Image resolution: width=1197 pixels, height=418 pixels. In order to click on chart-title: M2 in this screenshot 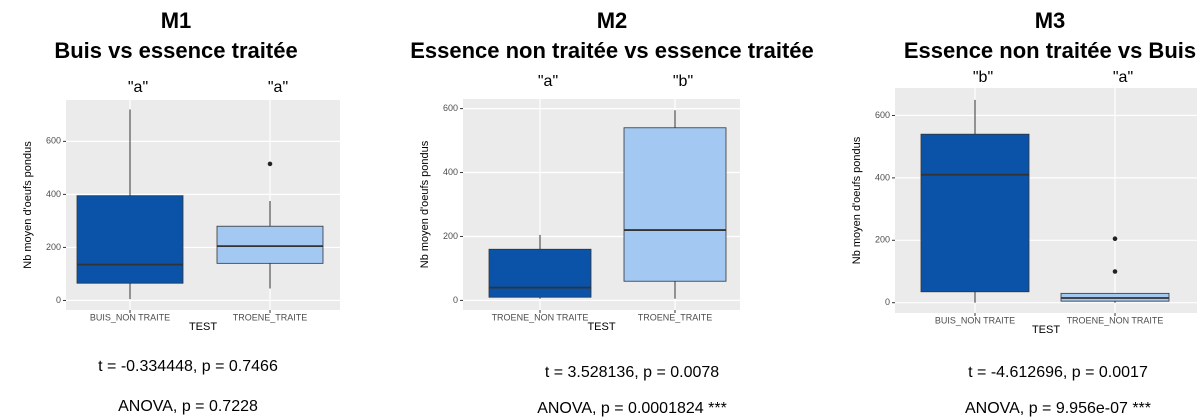, I will do `click(612, 20)`.